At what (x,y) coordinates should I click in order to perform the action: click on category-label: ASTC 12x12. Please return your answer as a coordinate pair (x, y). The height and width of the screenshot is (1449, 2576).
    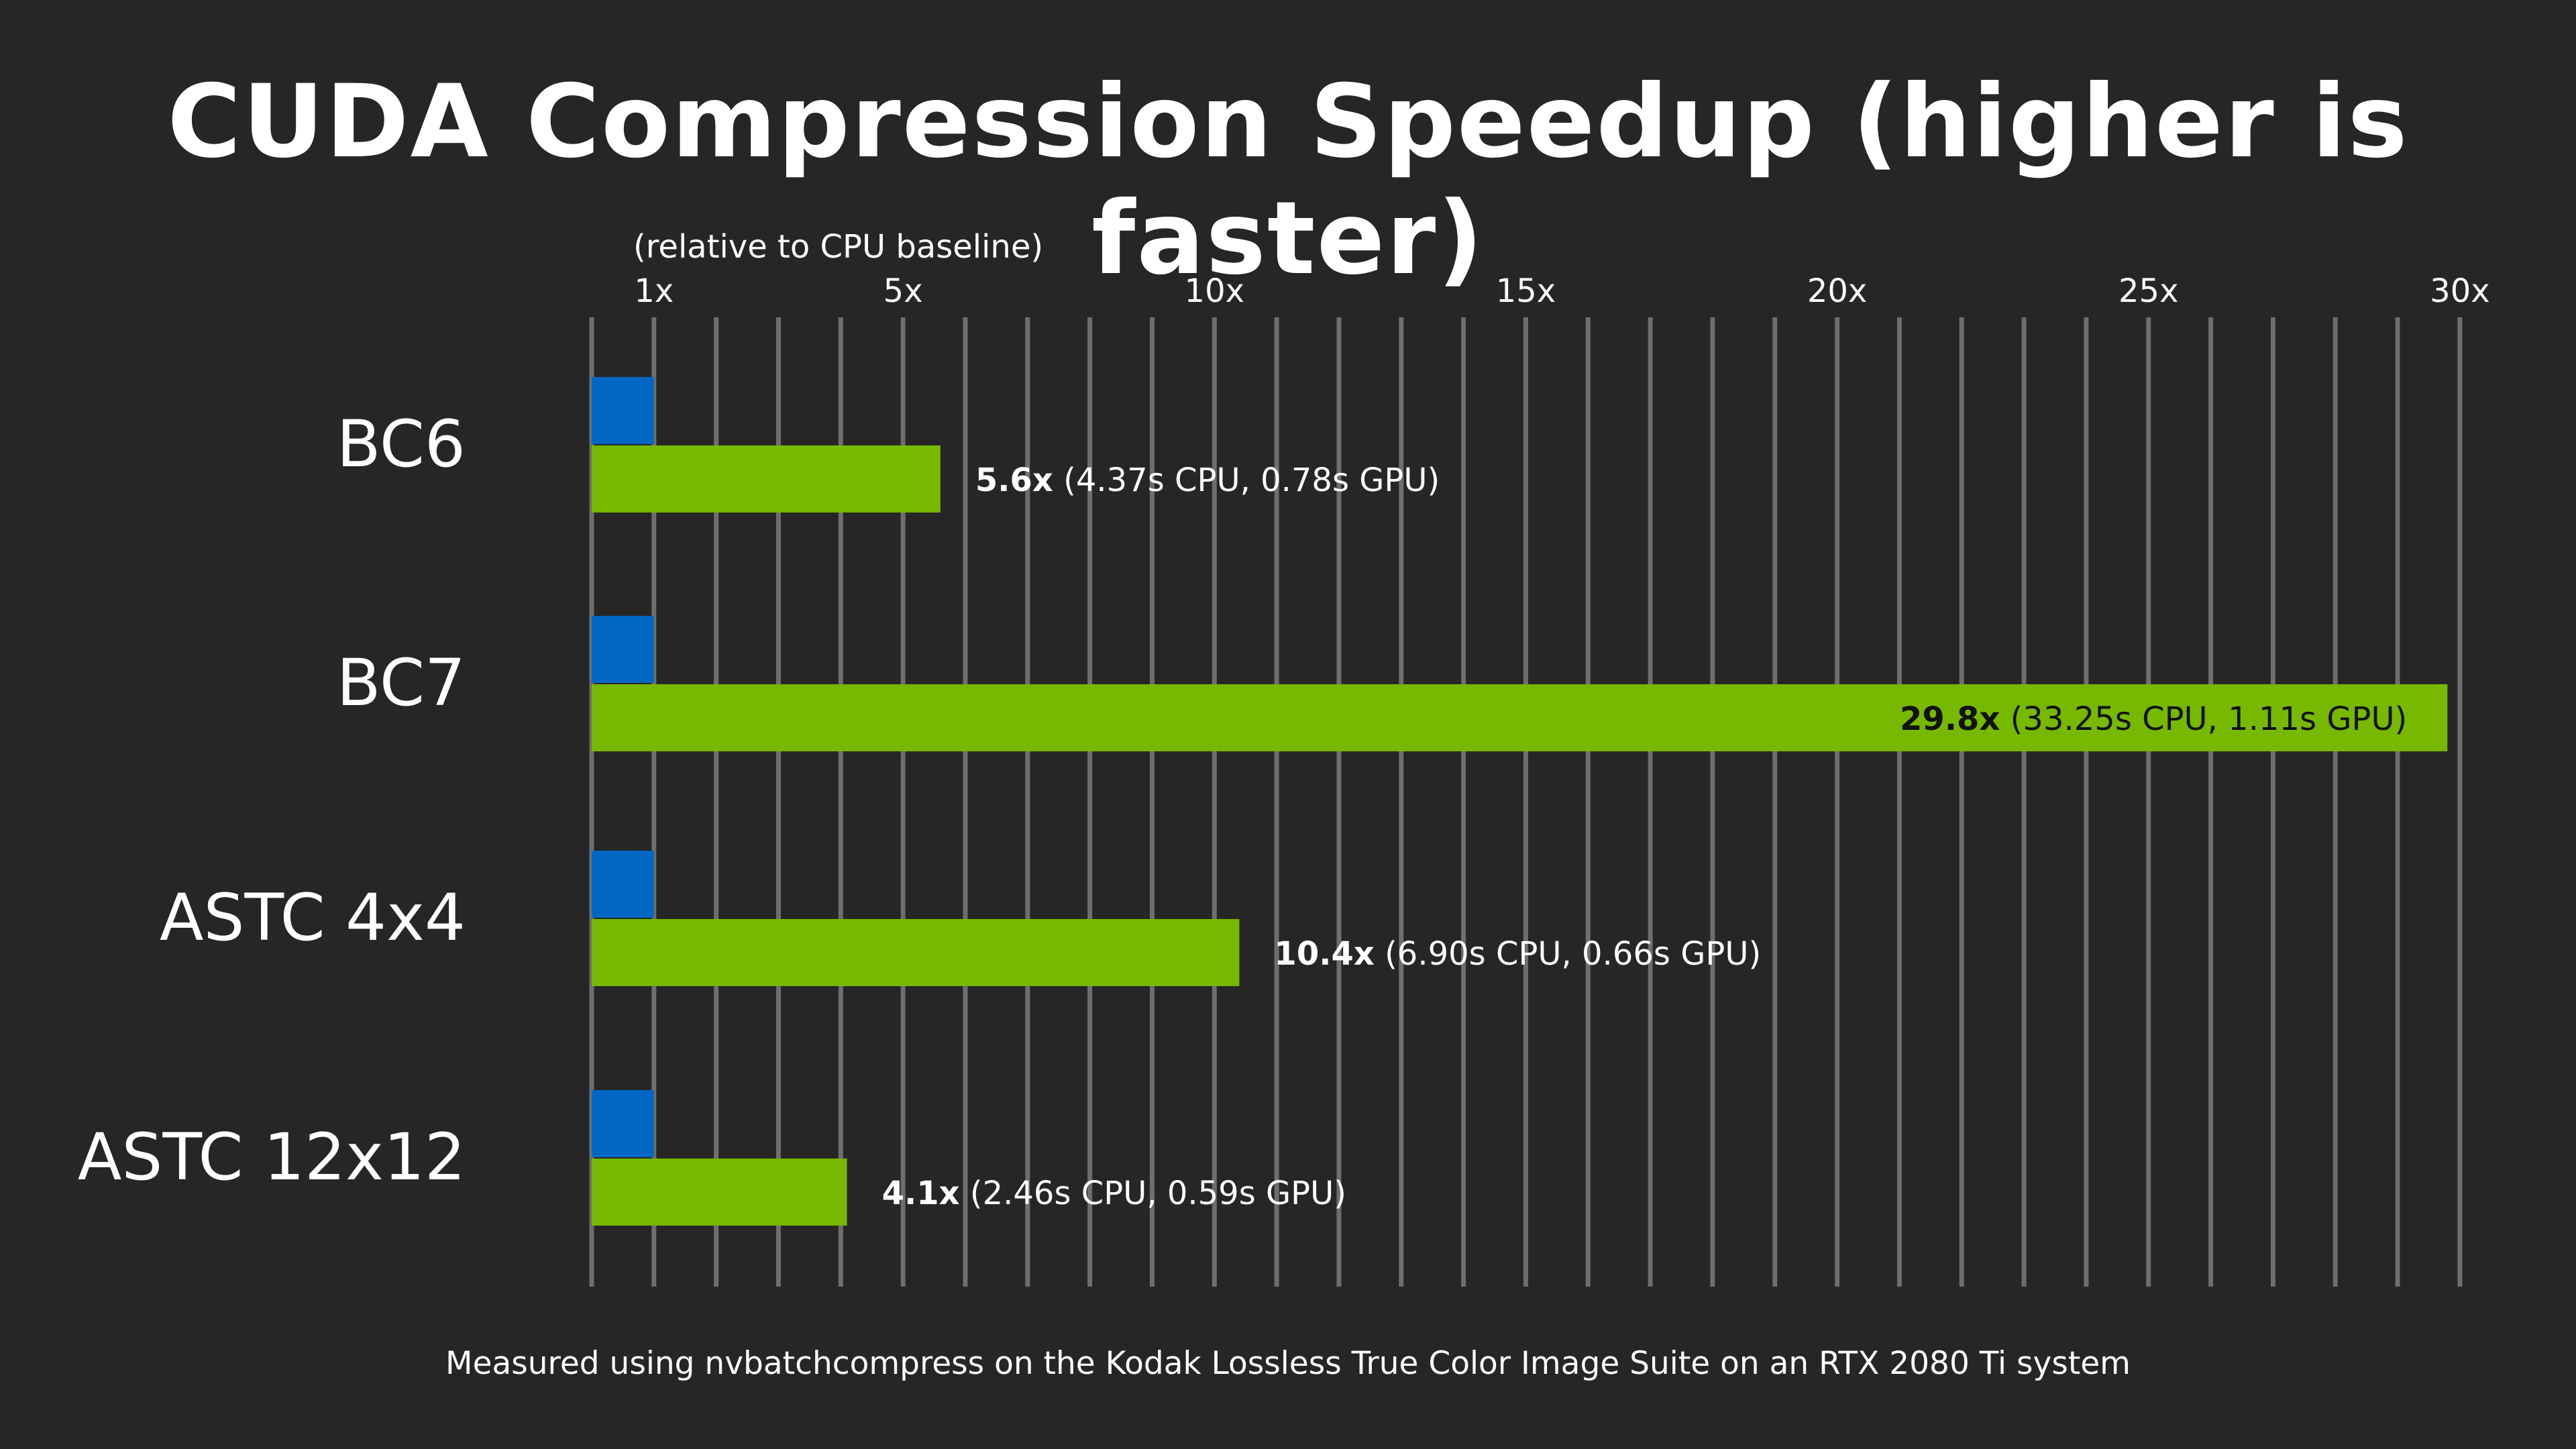
    Looking at the image, I should click on (272, 1157).